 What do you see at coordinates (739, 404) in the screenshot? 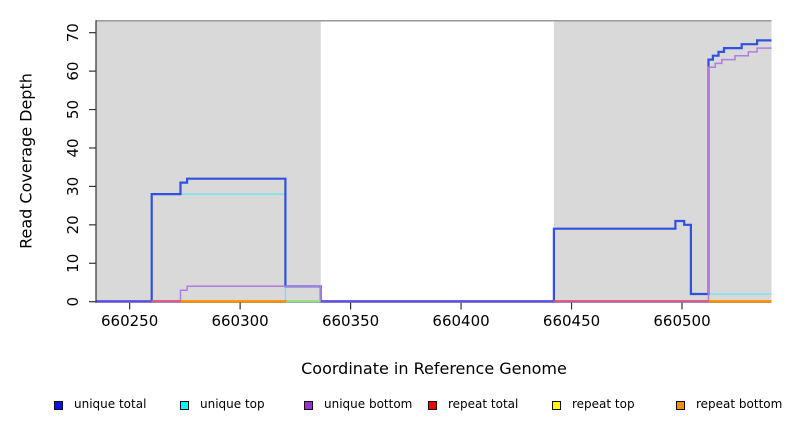
I see `legend-label-repeat-bottom: repeat bottom` at bounding box center [739, 404].